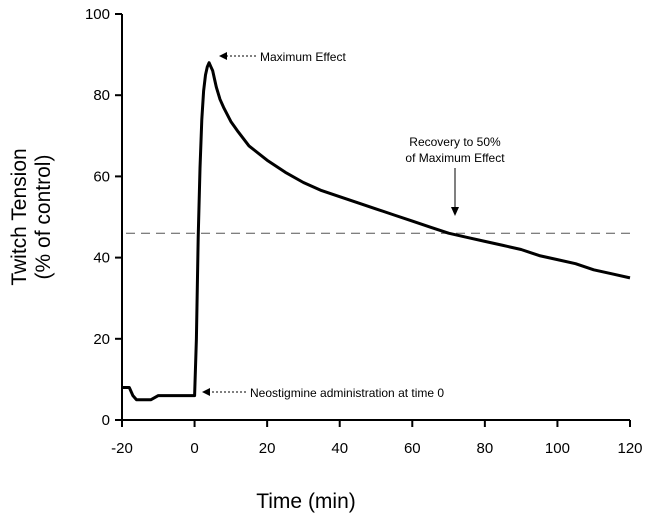  What do you see at coordinates (223, 56) in the screenshot?
I see `max-effect-arrow-head` at bounding box center [223, 56].